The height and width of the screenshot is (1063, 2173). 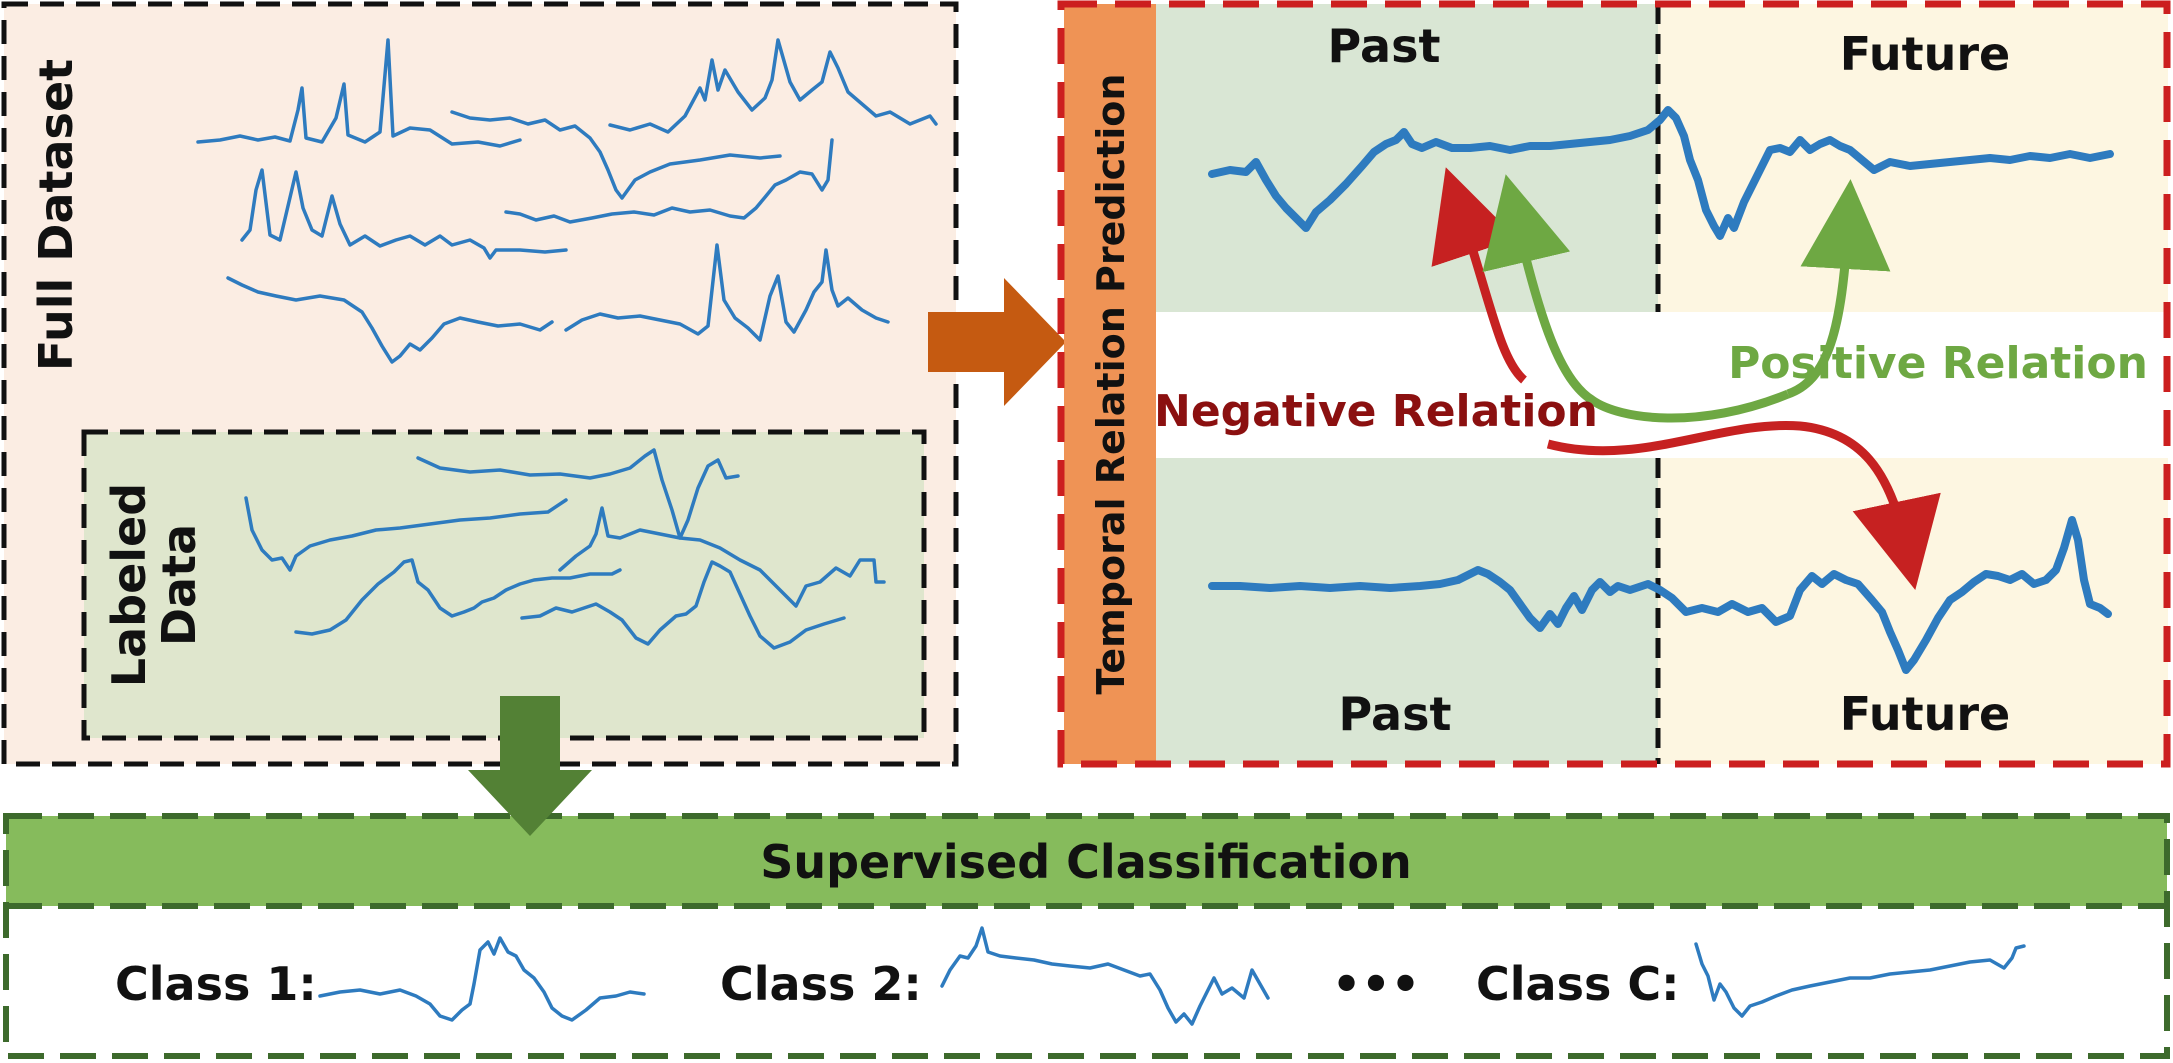 What do you see at coordinates (530, 766) in the screenshot?
I see `down-arrow-icon` at bounding box center [530, 766].